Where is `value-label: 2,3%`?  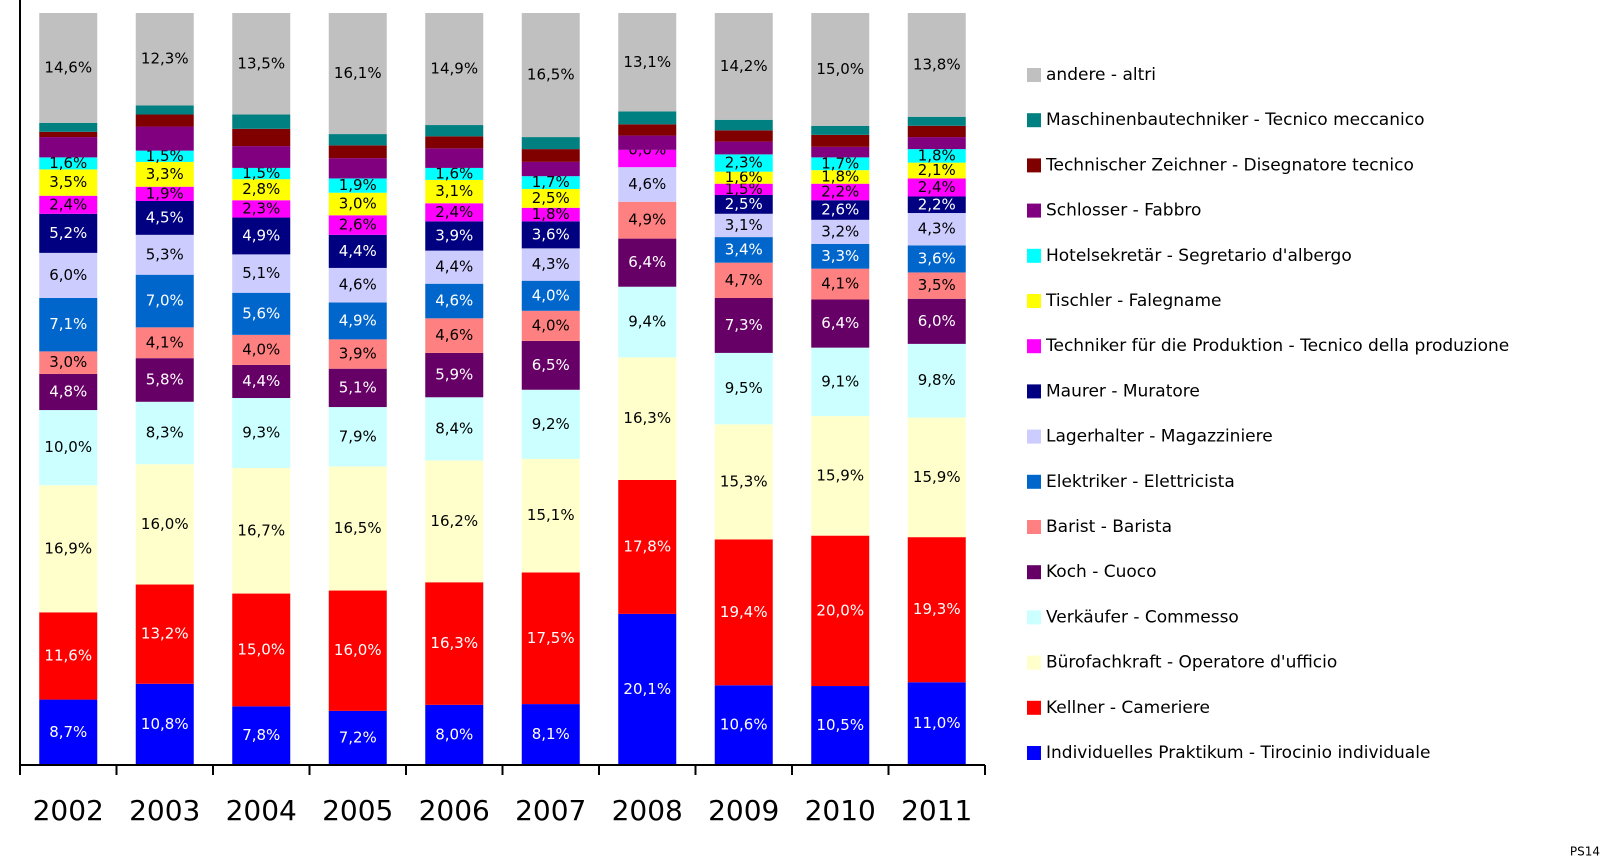 value-label: 2,3% is located at coordinates (261, 208).